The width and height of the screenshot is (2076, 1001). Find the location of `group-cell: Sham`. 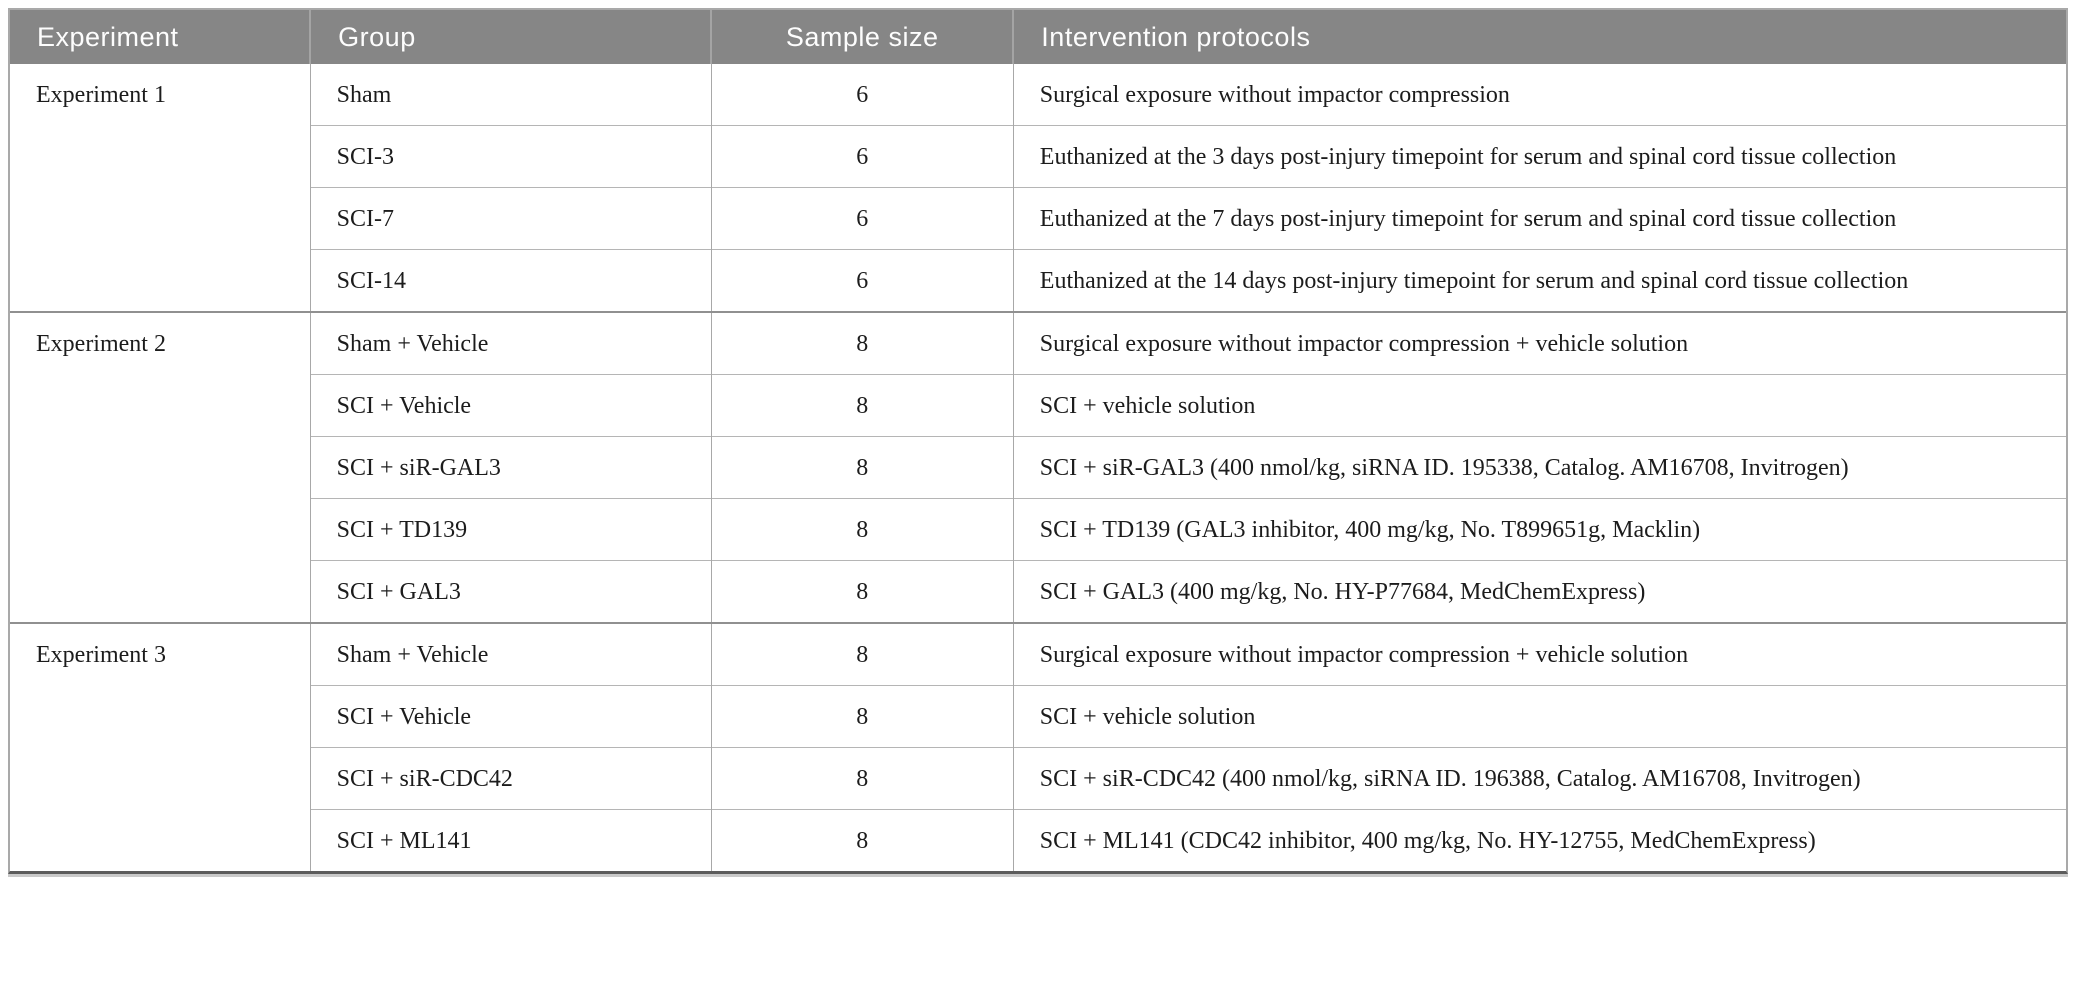

group-cell: Sham is located at coordinates (510, 95).